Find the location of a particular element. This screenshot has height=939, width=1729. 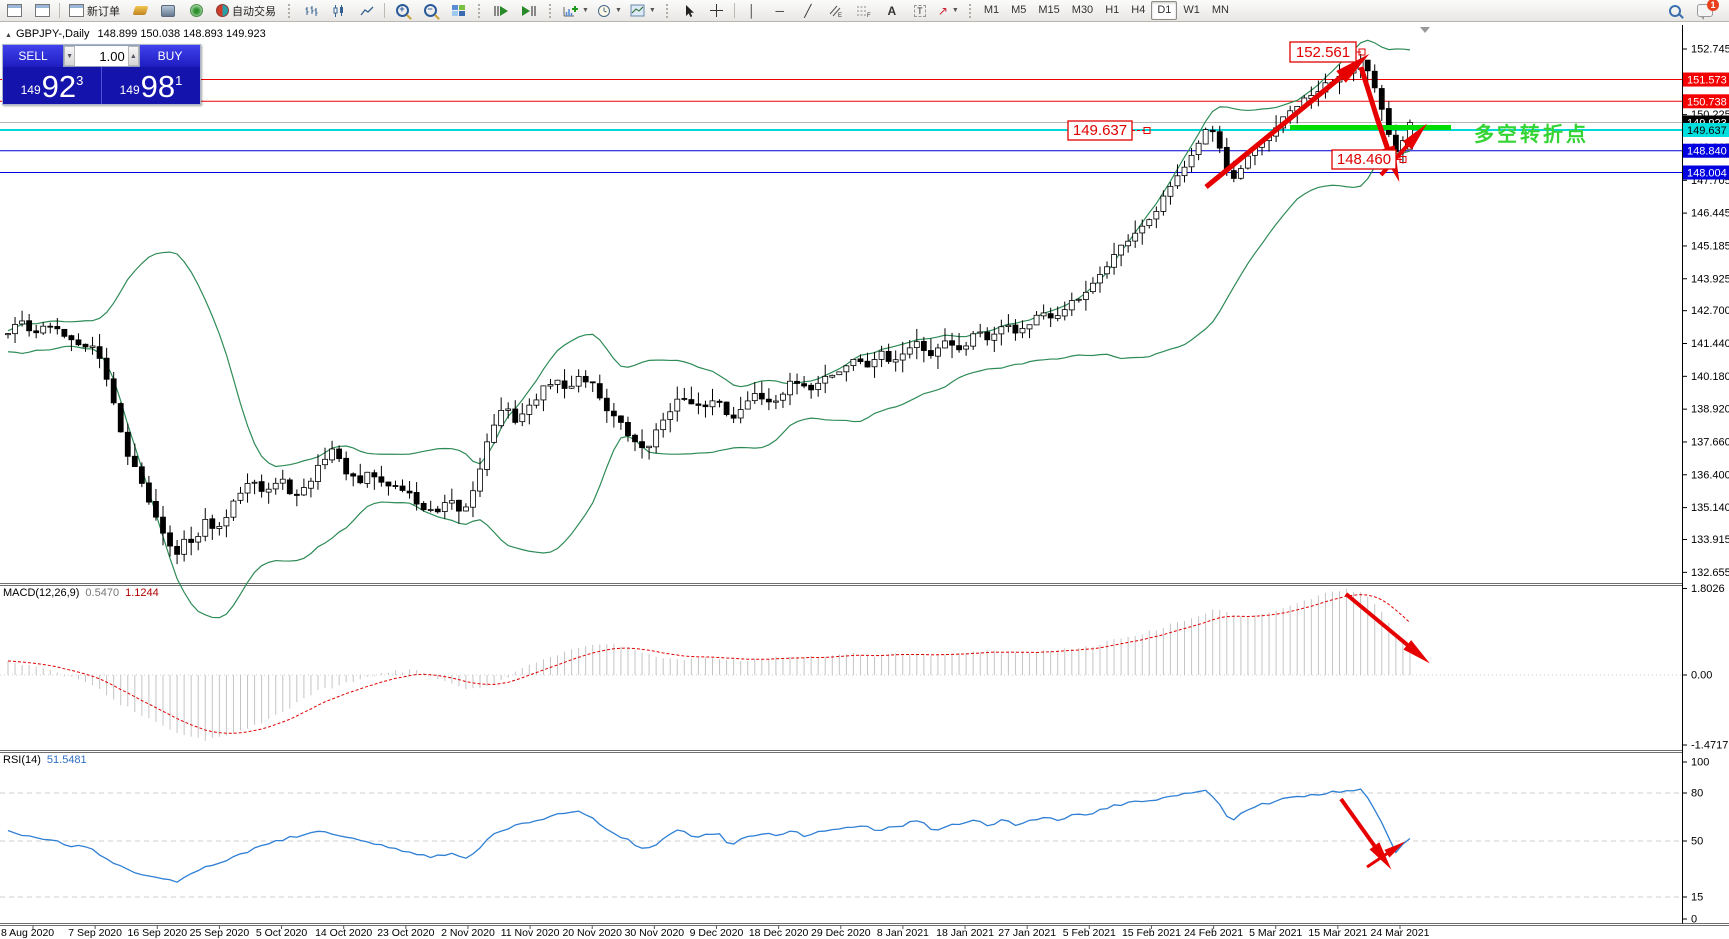

arrows-dropdown-arrow: ▼ is located at coordinates (955, 10).